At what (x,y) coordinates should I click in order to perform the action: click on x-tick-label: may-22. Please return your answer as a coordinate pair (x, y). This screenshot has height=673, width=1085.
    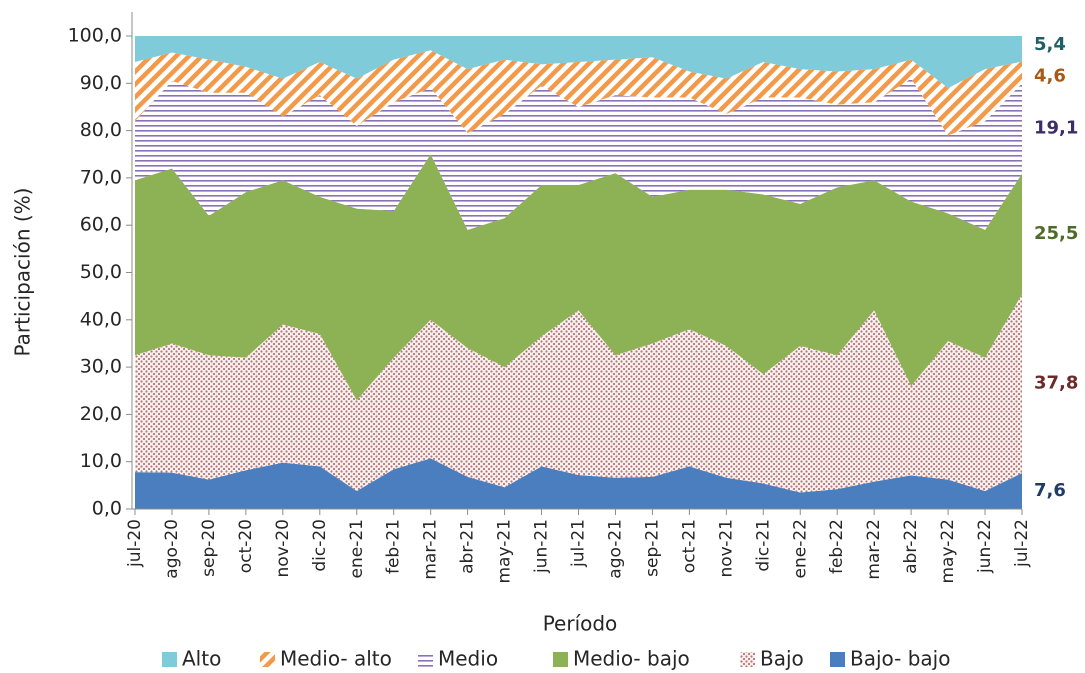
    Looking at the image, I should click on (948, 551).